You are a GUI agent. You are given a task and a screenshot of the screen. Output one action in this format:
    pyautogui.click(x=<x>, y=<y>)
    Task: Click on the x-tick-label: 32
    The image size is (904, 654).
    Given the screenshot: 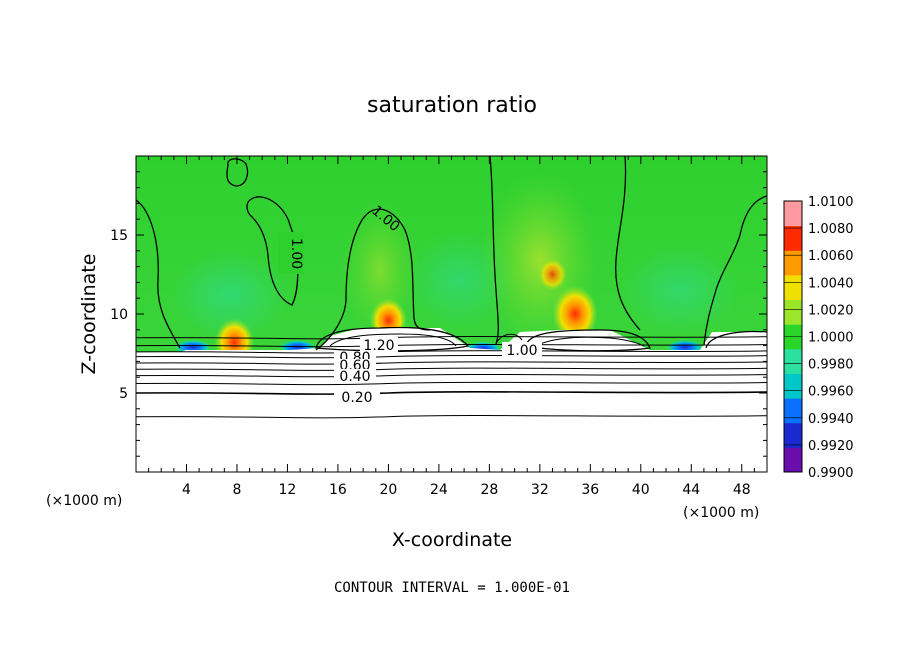 What is the action you would take?
    pyautogui.click(x=540, y=490)
    